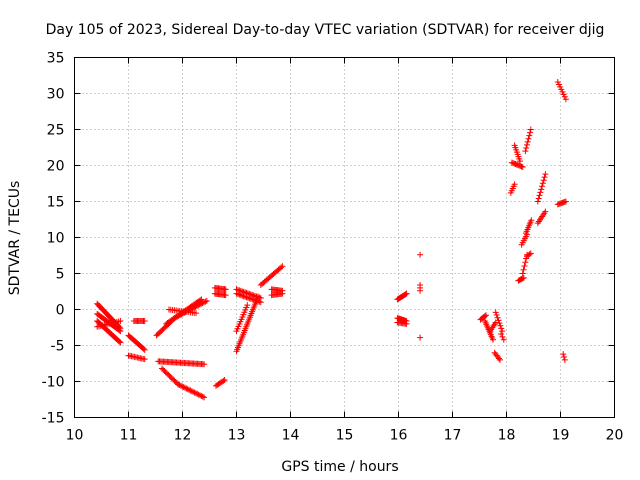 Image resolution: width=640 pixels, height=480 pixels. What do you see at coordinates (291, 436) in the screenshot?
I see `x-tick-label: 14` at bounding box center [291, 436].